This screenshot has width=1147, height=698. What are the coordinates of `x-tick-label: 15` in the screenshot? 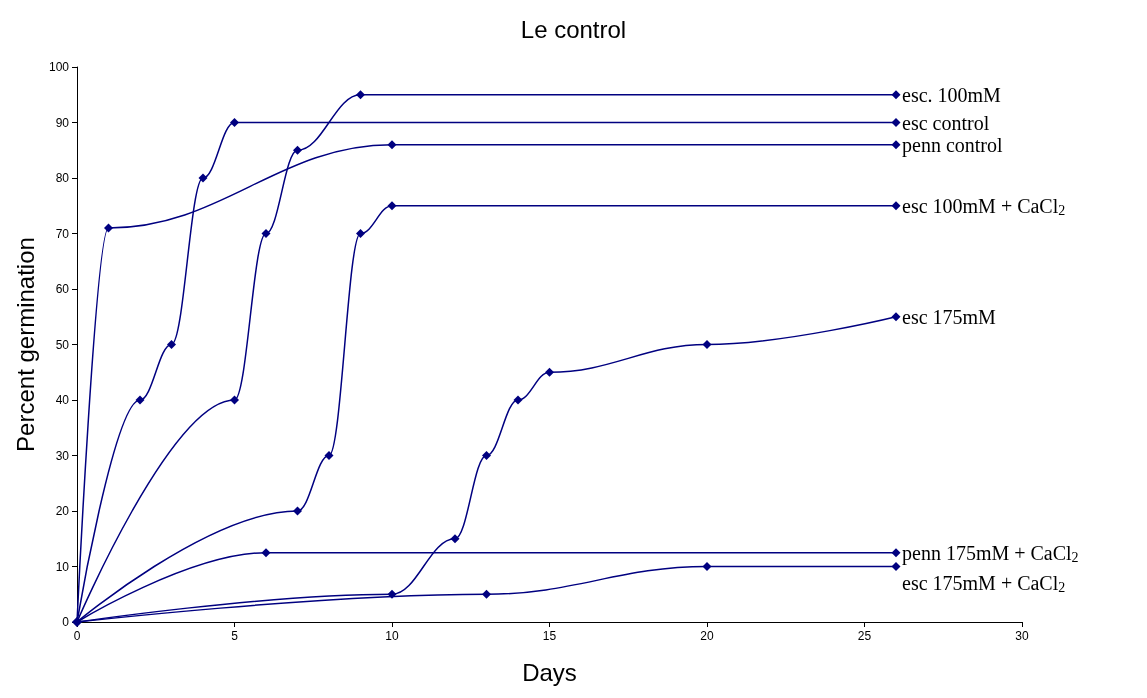 It's located at (549, 636).